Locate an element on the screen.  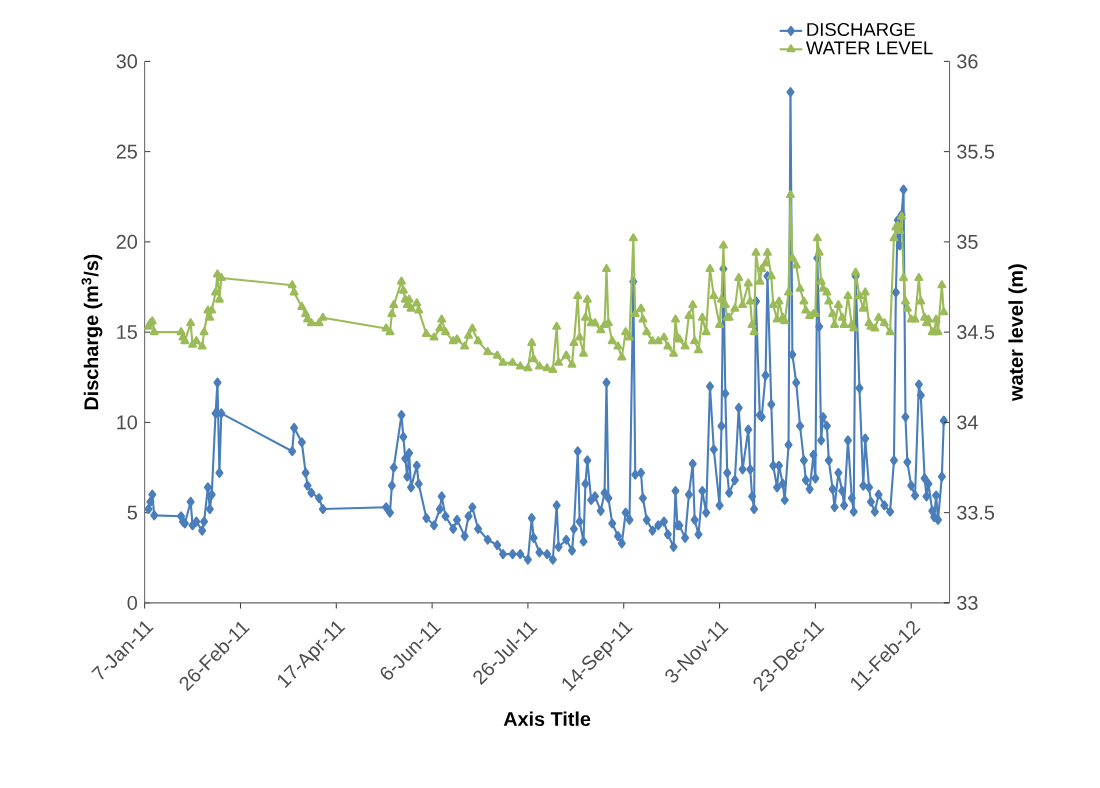
y2-tick-label: 34 is located at coordinates (967, 422).